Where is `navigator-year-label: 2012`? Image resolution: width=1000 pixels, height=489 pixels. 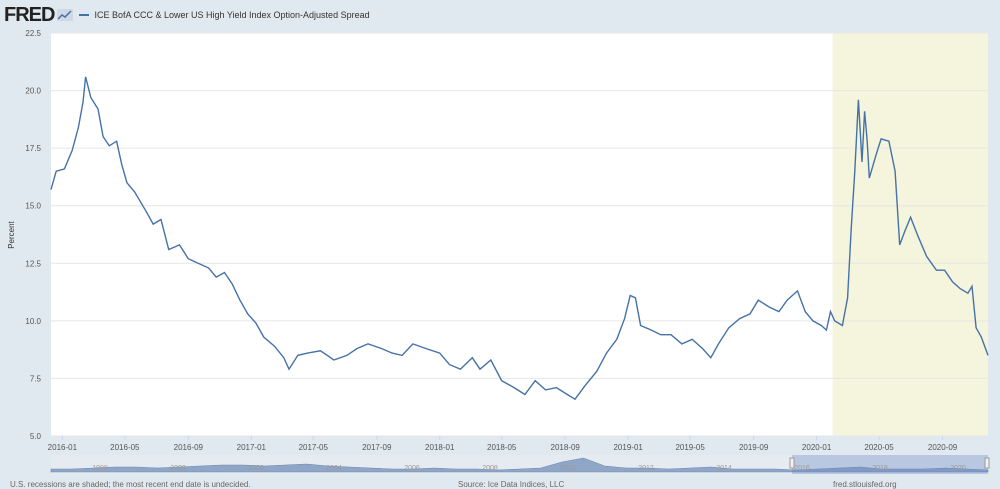 navigator-year-label: 2012 is located at coordinates (646, 468).